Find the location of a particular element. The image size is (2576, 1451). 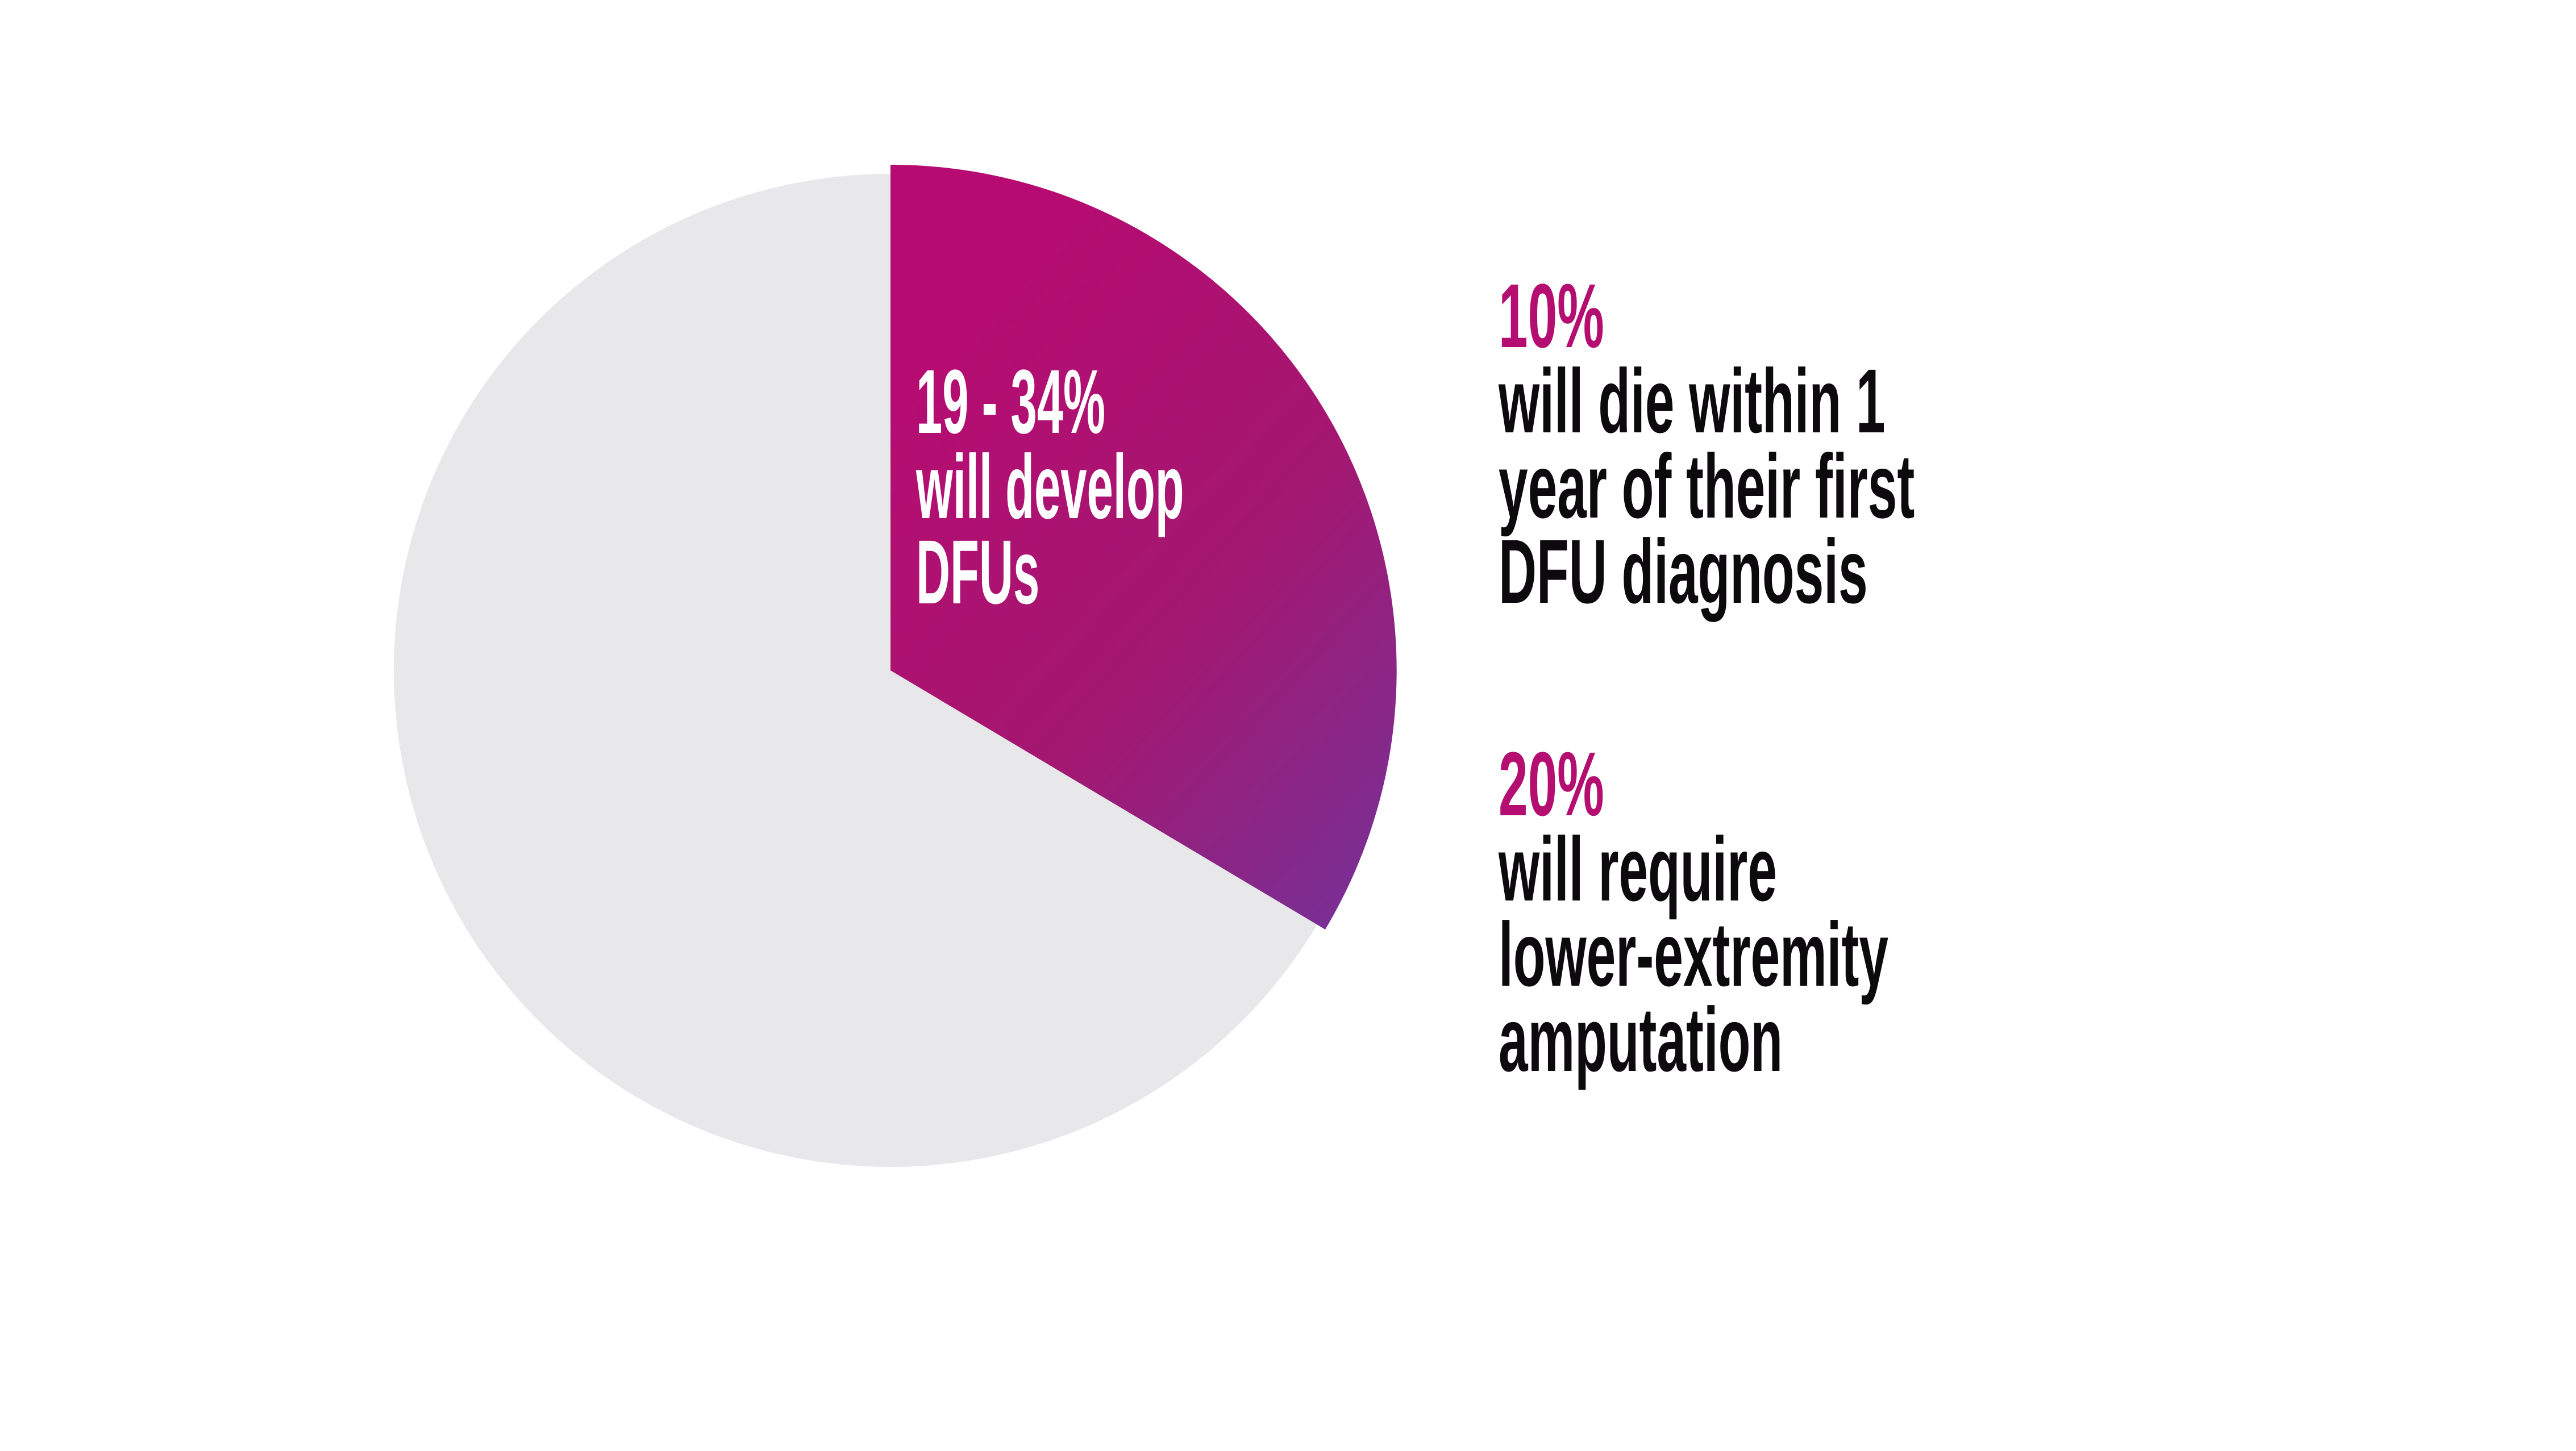

stat-text-line: will die within 1 is located at coordinates (1692, 401).